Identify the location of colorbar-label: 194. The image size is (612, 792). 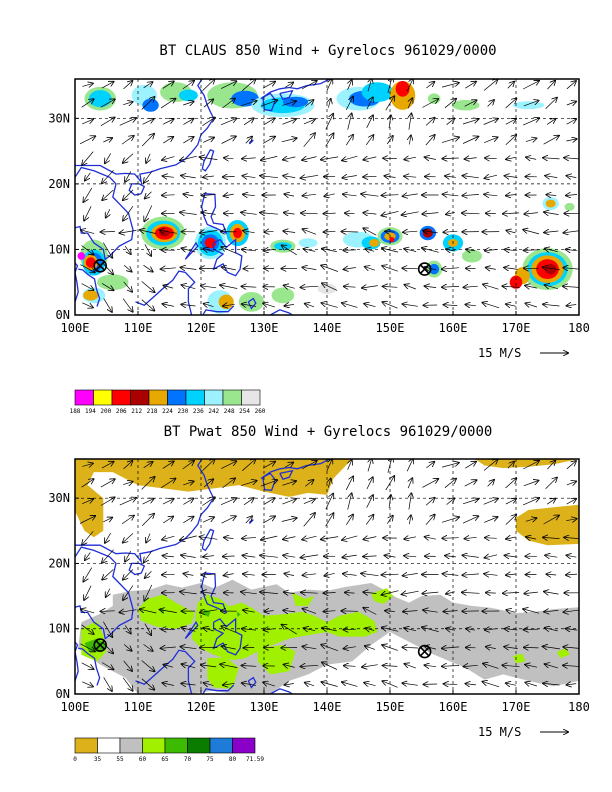
(90, 411).